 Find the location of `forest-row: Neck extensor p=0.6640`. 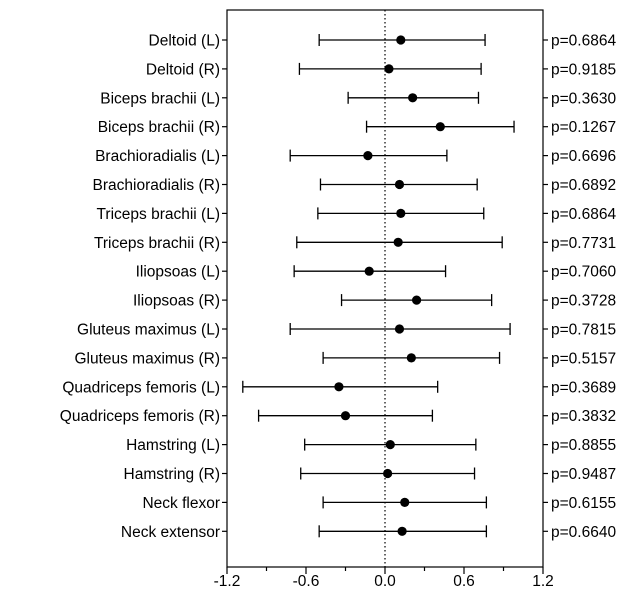

forest-row: Neck extensor p=0.6640 is located at coordinates (369, 532).